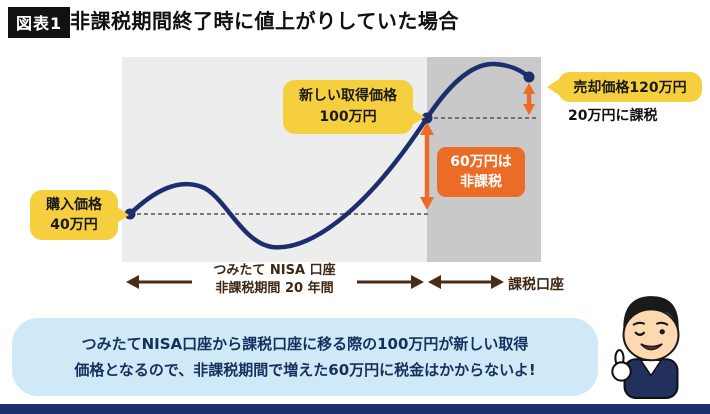 The height and width of the screenshot is (414, 710). I want to click on mascot-wink-eye, so click(640, 333).